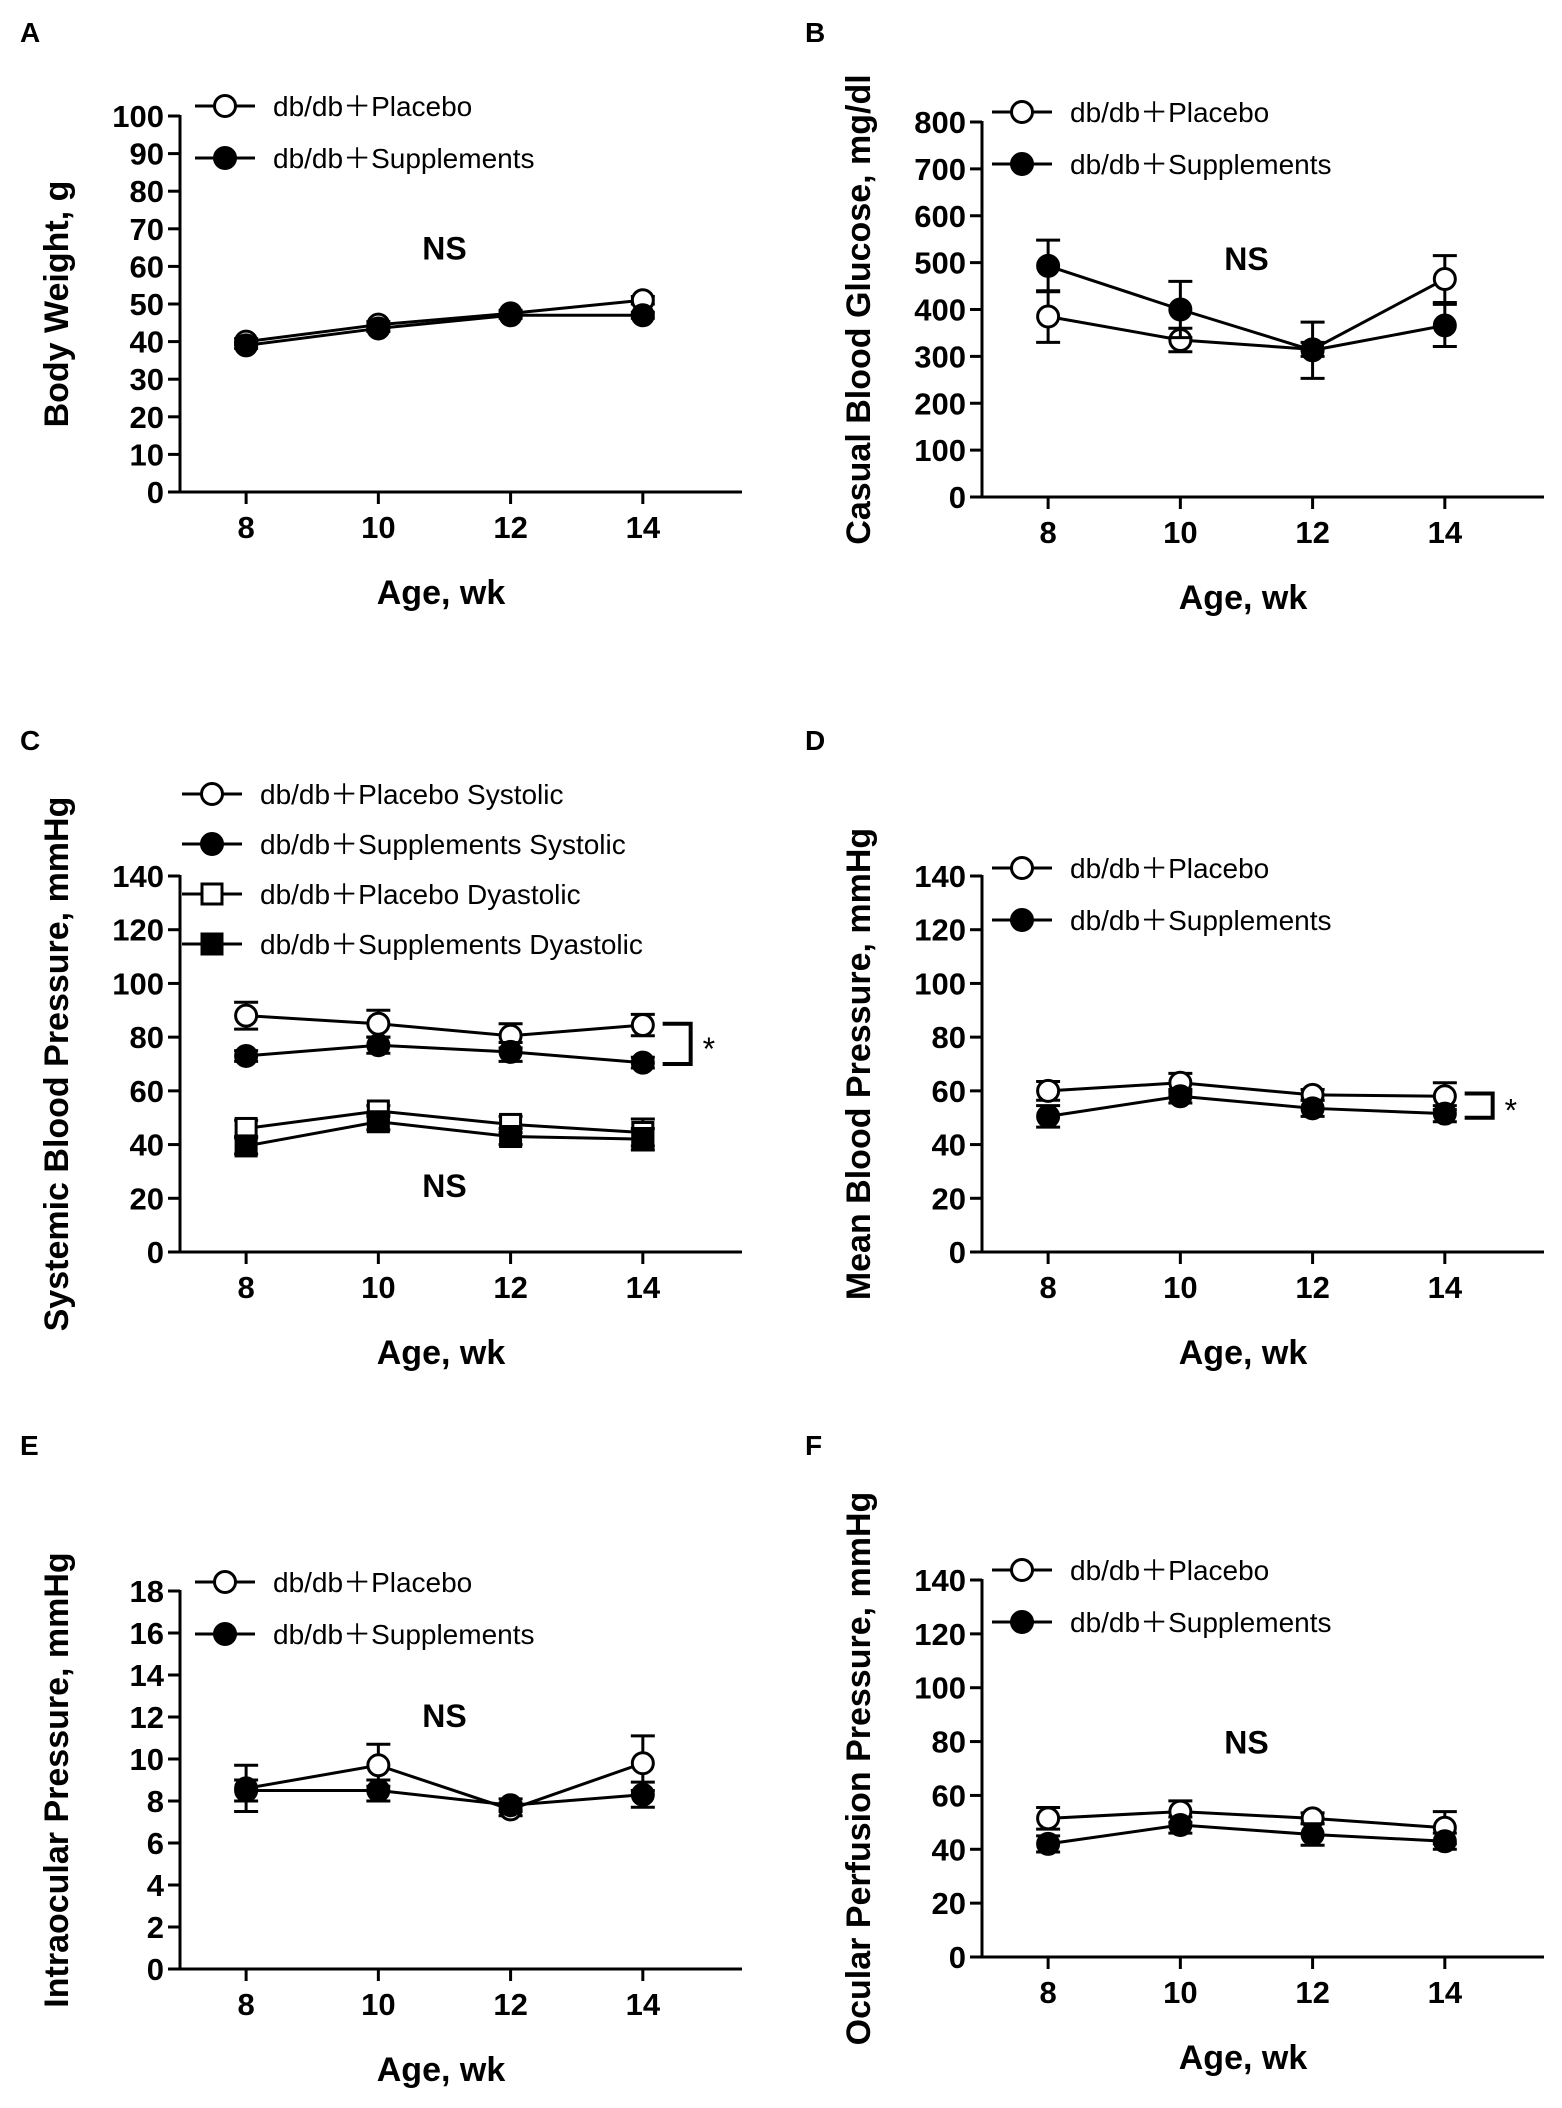  What do you see at coordinates (29, 1445) in the screenshot?
I see `panel-letter: E` at bounding box center [29, 1445].